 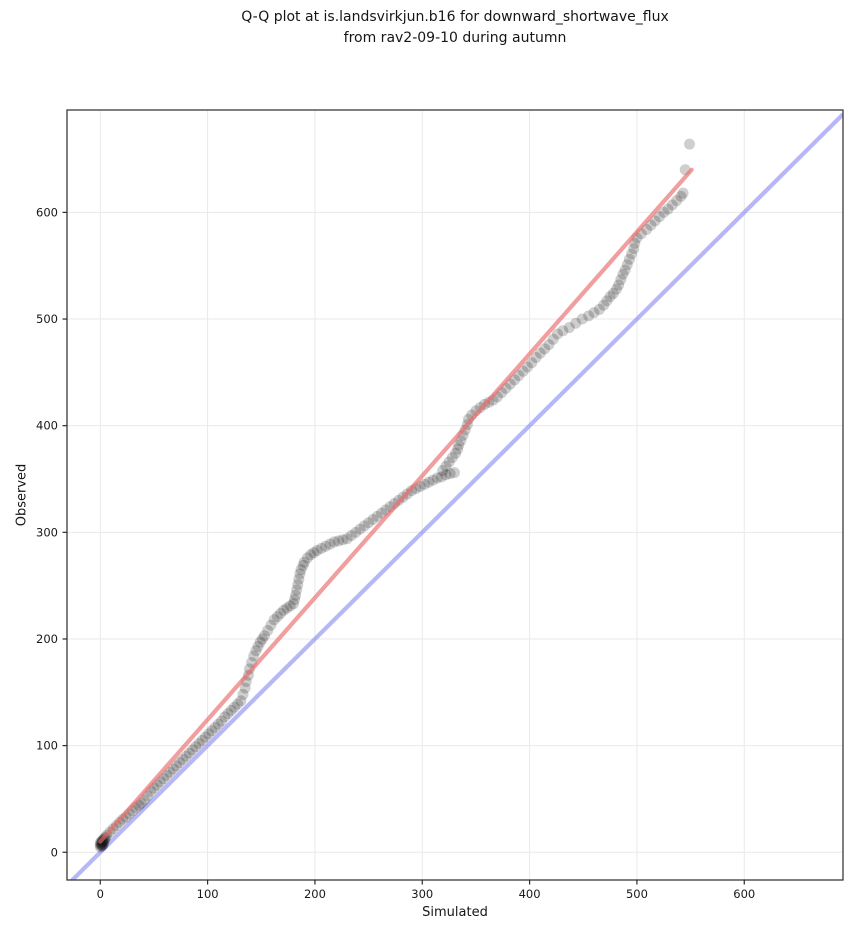 I want to click on x-tick-label: 0, so click(x=100, y=894).